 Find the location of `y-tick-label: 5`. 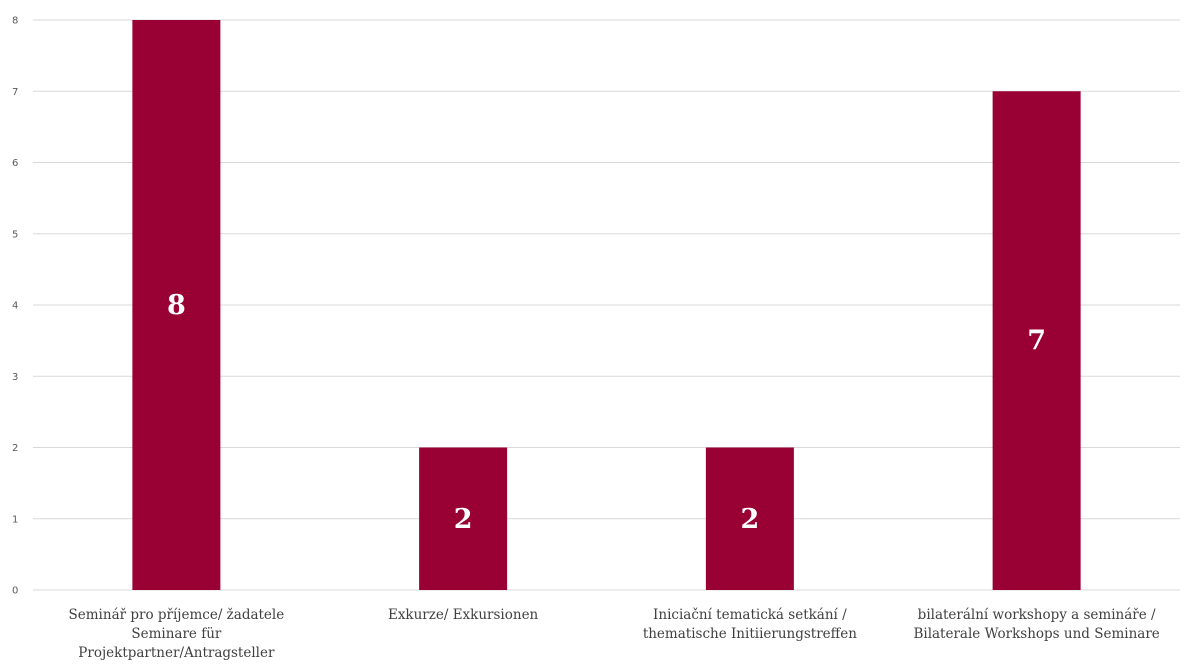

y-tick-label: 5 is located at coordinates (15, 234).